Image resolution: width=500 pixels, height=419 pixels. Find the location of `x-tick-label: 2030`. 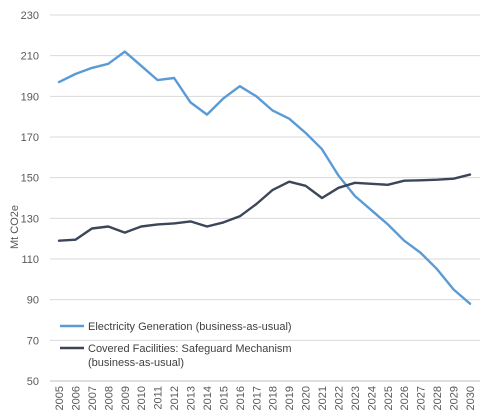

x-tick-label: 2030 is located at coordinates (471, 398).